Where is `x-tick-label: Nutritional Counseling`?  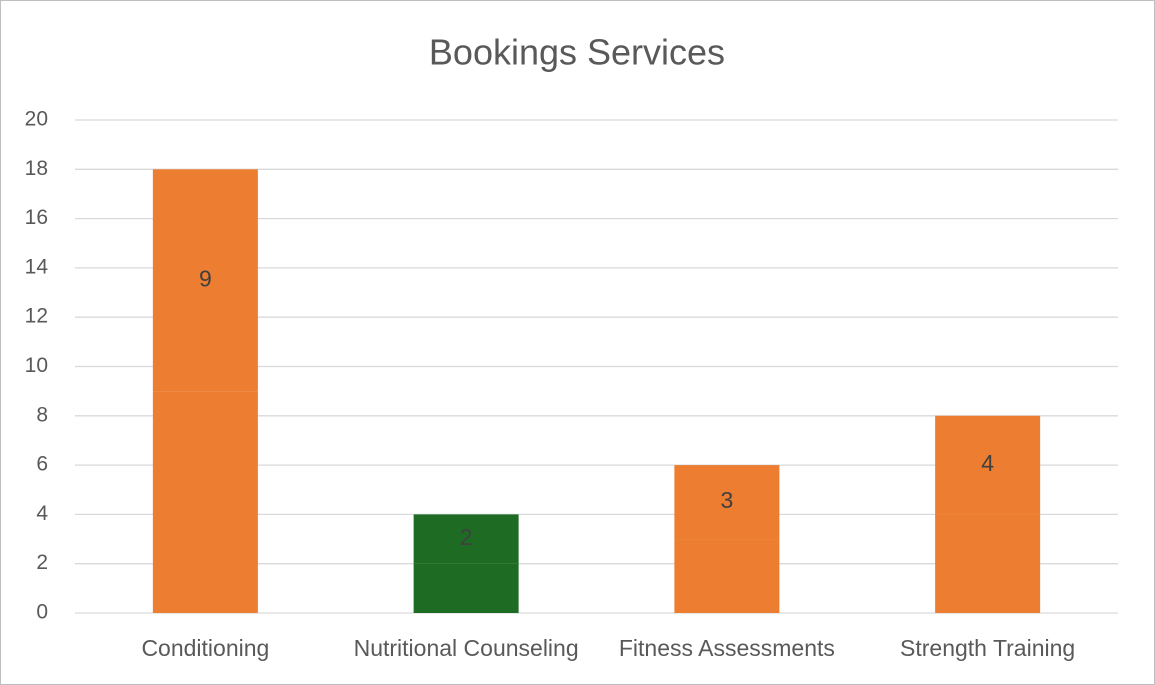 x-tick-label: Nutritional Counseling is located at coordinates (466, 648).